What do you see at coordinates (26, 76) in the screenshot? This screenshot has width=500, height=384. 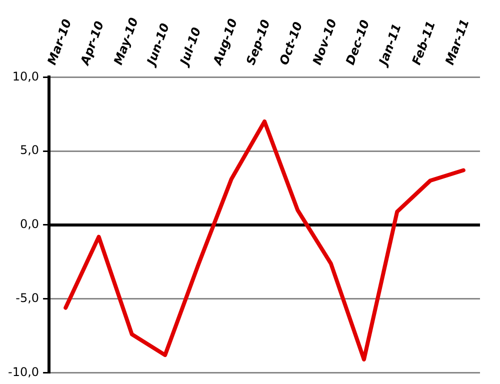 I see `y-tick-label: 10,0` at bounding box center [26, 76].